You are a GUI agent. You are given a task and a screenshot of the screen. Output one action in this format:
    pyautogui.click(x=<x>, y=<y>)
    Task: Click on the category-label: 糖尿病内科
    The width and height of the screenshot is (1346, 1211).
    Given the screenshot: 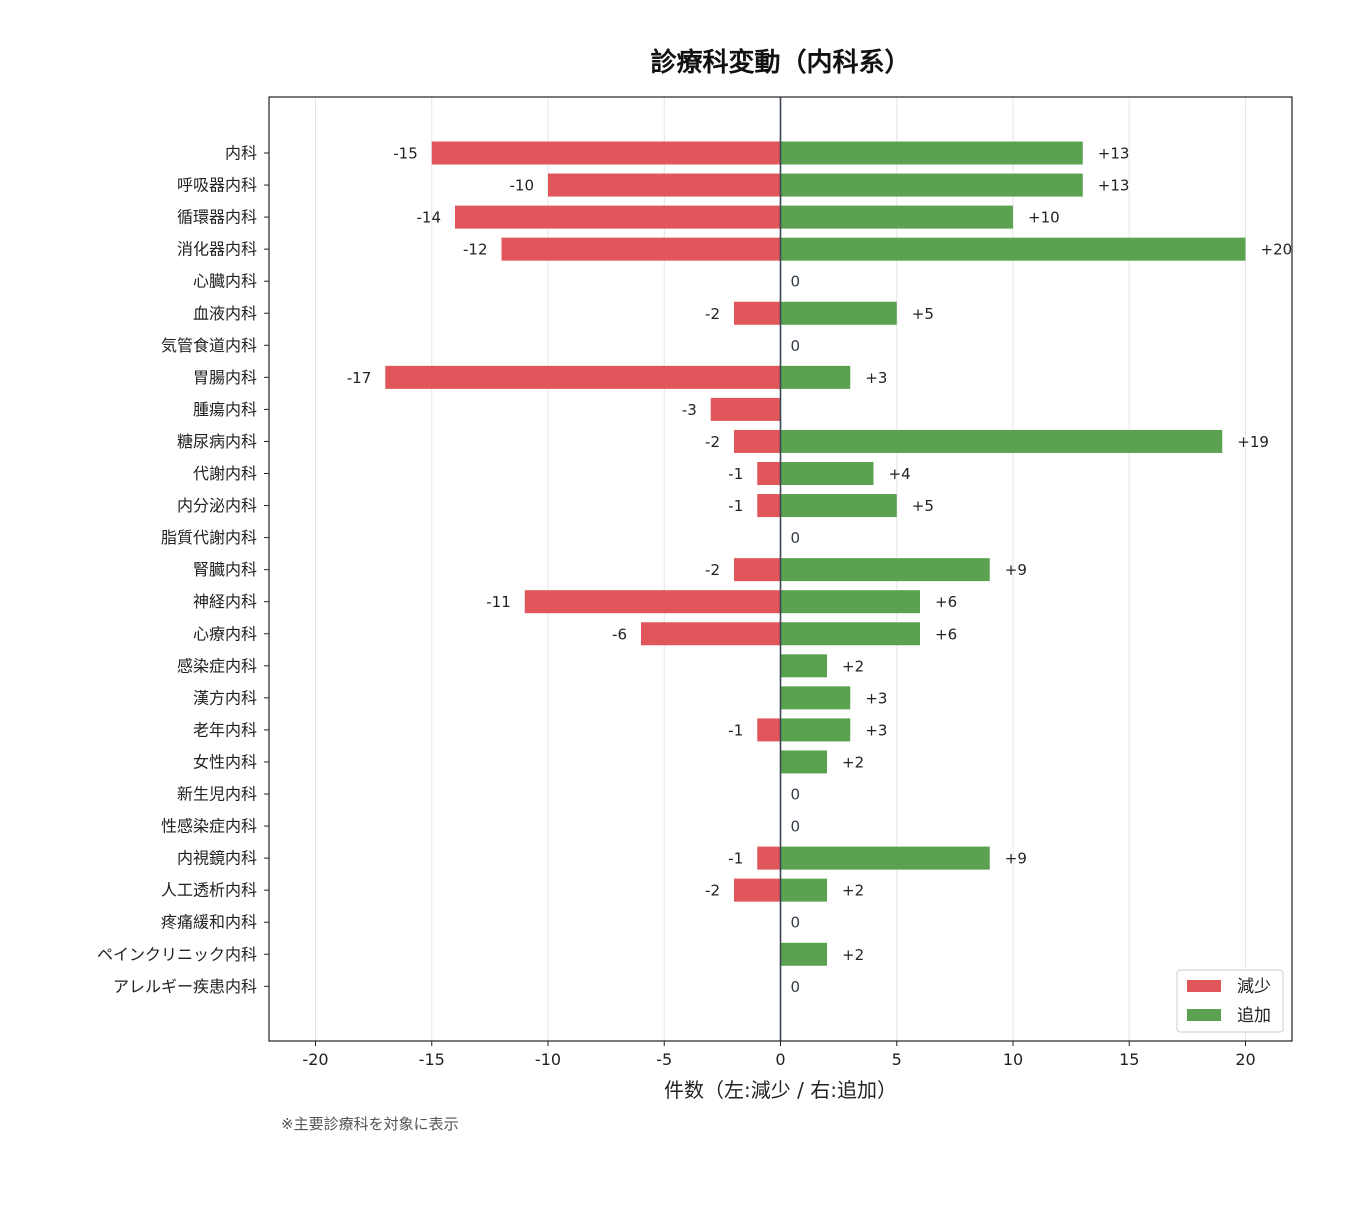 What is the action you would take?
    pyautogui.click(x=217, y=441)
    